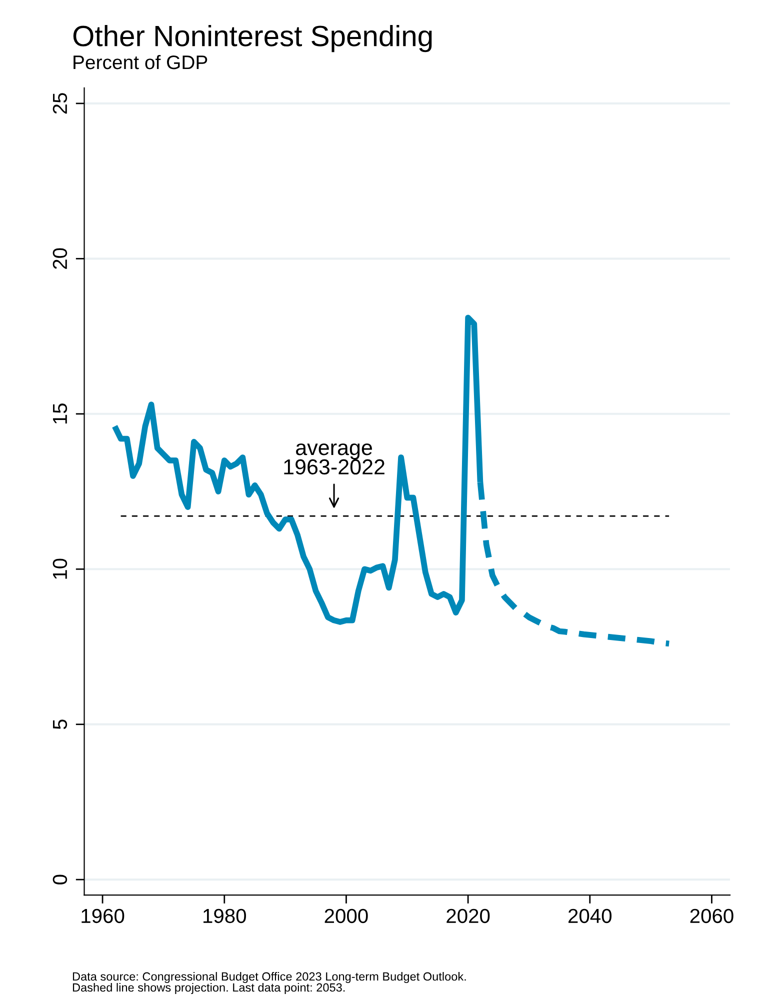 This screenshot has width=766, height=999. Describe the element at coordinates (60, 258) in the screenshot. I see `y-tick-label: 20` at that location.